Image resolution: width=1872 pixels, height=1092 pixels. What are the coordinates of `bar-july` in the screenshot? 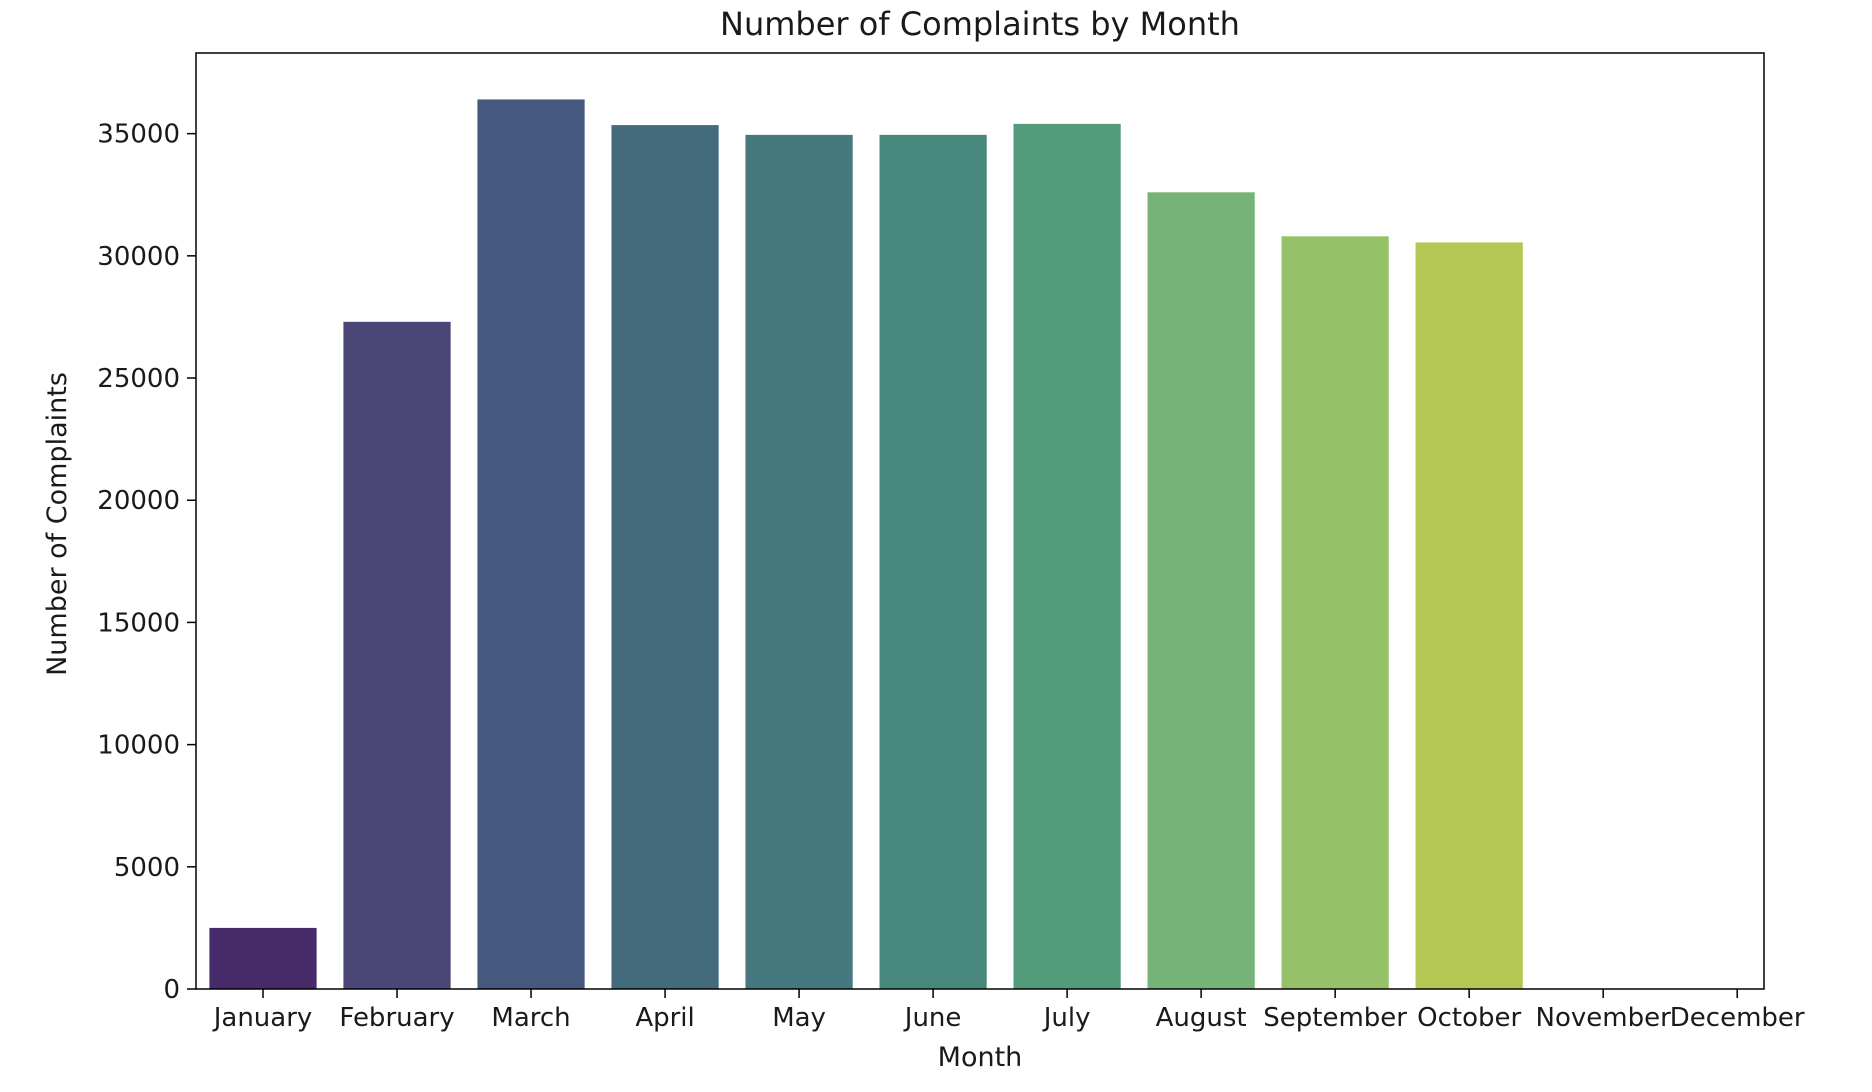 It's located at (1067, 556).